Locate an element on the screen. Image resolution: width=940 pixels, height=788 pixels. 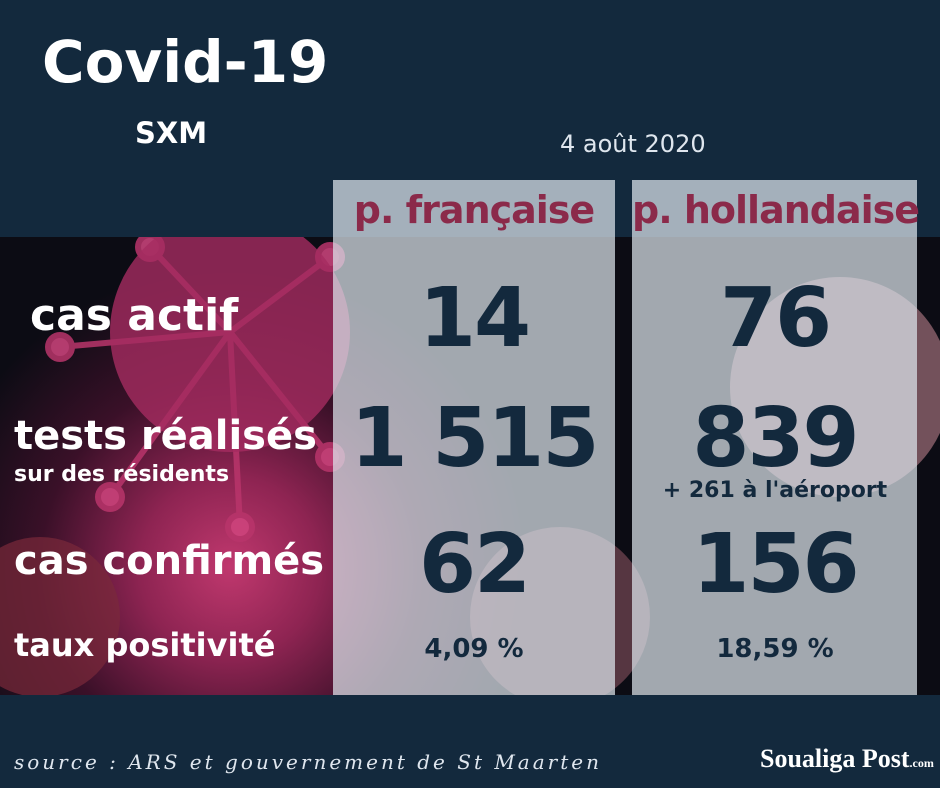
value: 839 is located at coordinates (775, 438).